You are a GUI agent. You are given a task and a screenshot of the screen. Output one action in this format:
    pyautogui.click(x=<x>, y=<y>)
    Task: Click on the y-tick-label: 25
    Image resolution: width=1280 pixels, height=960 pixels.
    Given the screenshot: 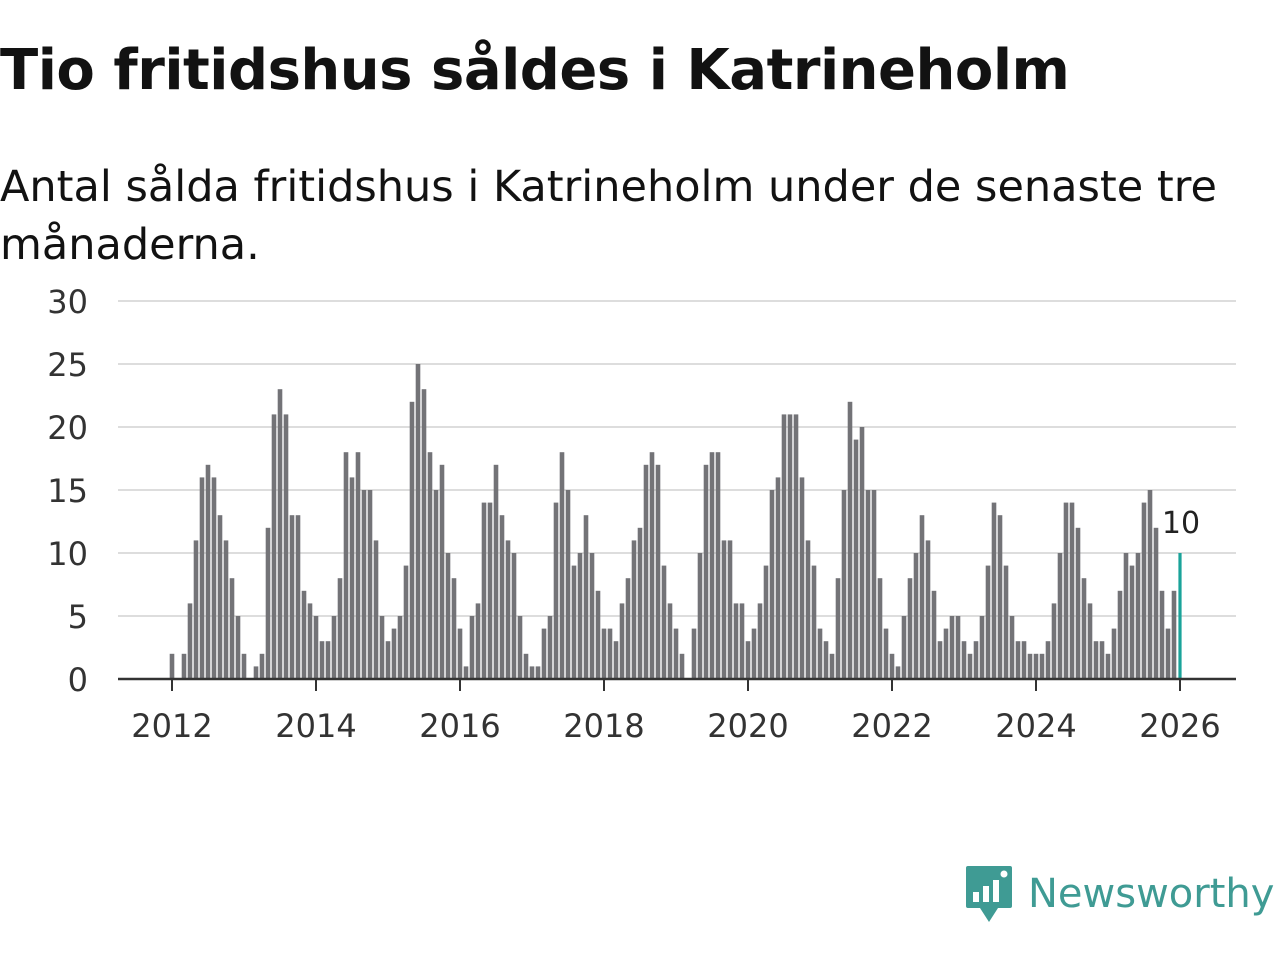 What is the action you would take?
    pyautogui.click(x=67, y=365)
    